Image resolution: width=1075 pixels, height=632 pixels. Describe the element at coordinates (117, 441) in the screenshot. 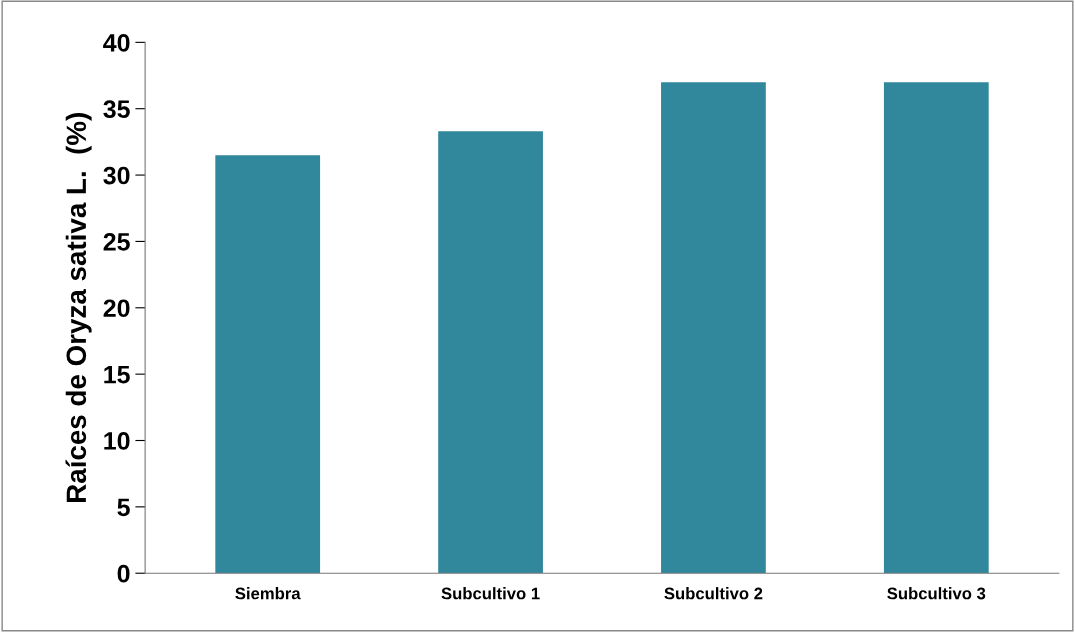

I see `y-tick-label: 10` at that location.